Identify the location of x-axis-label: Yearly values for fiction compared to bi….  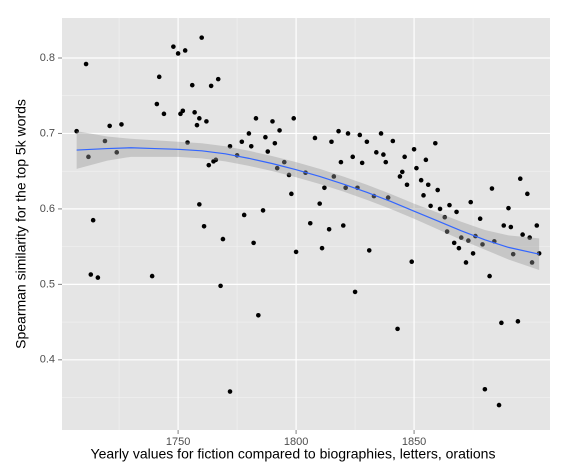
(293, 454).